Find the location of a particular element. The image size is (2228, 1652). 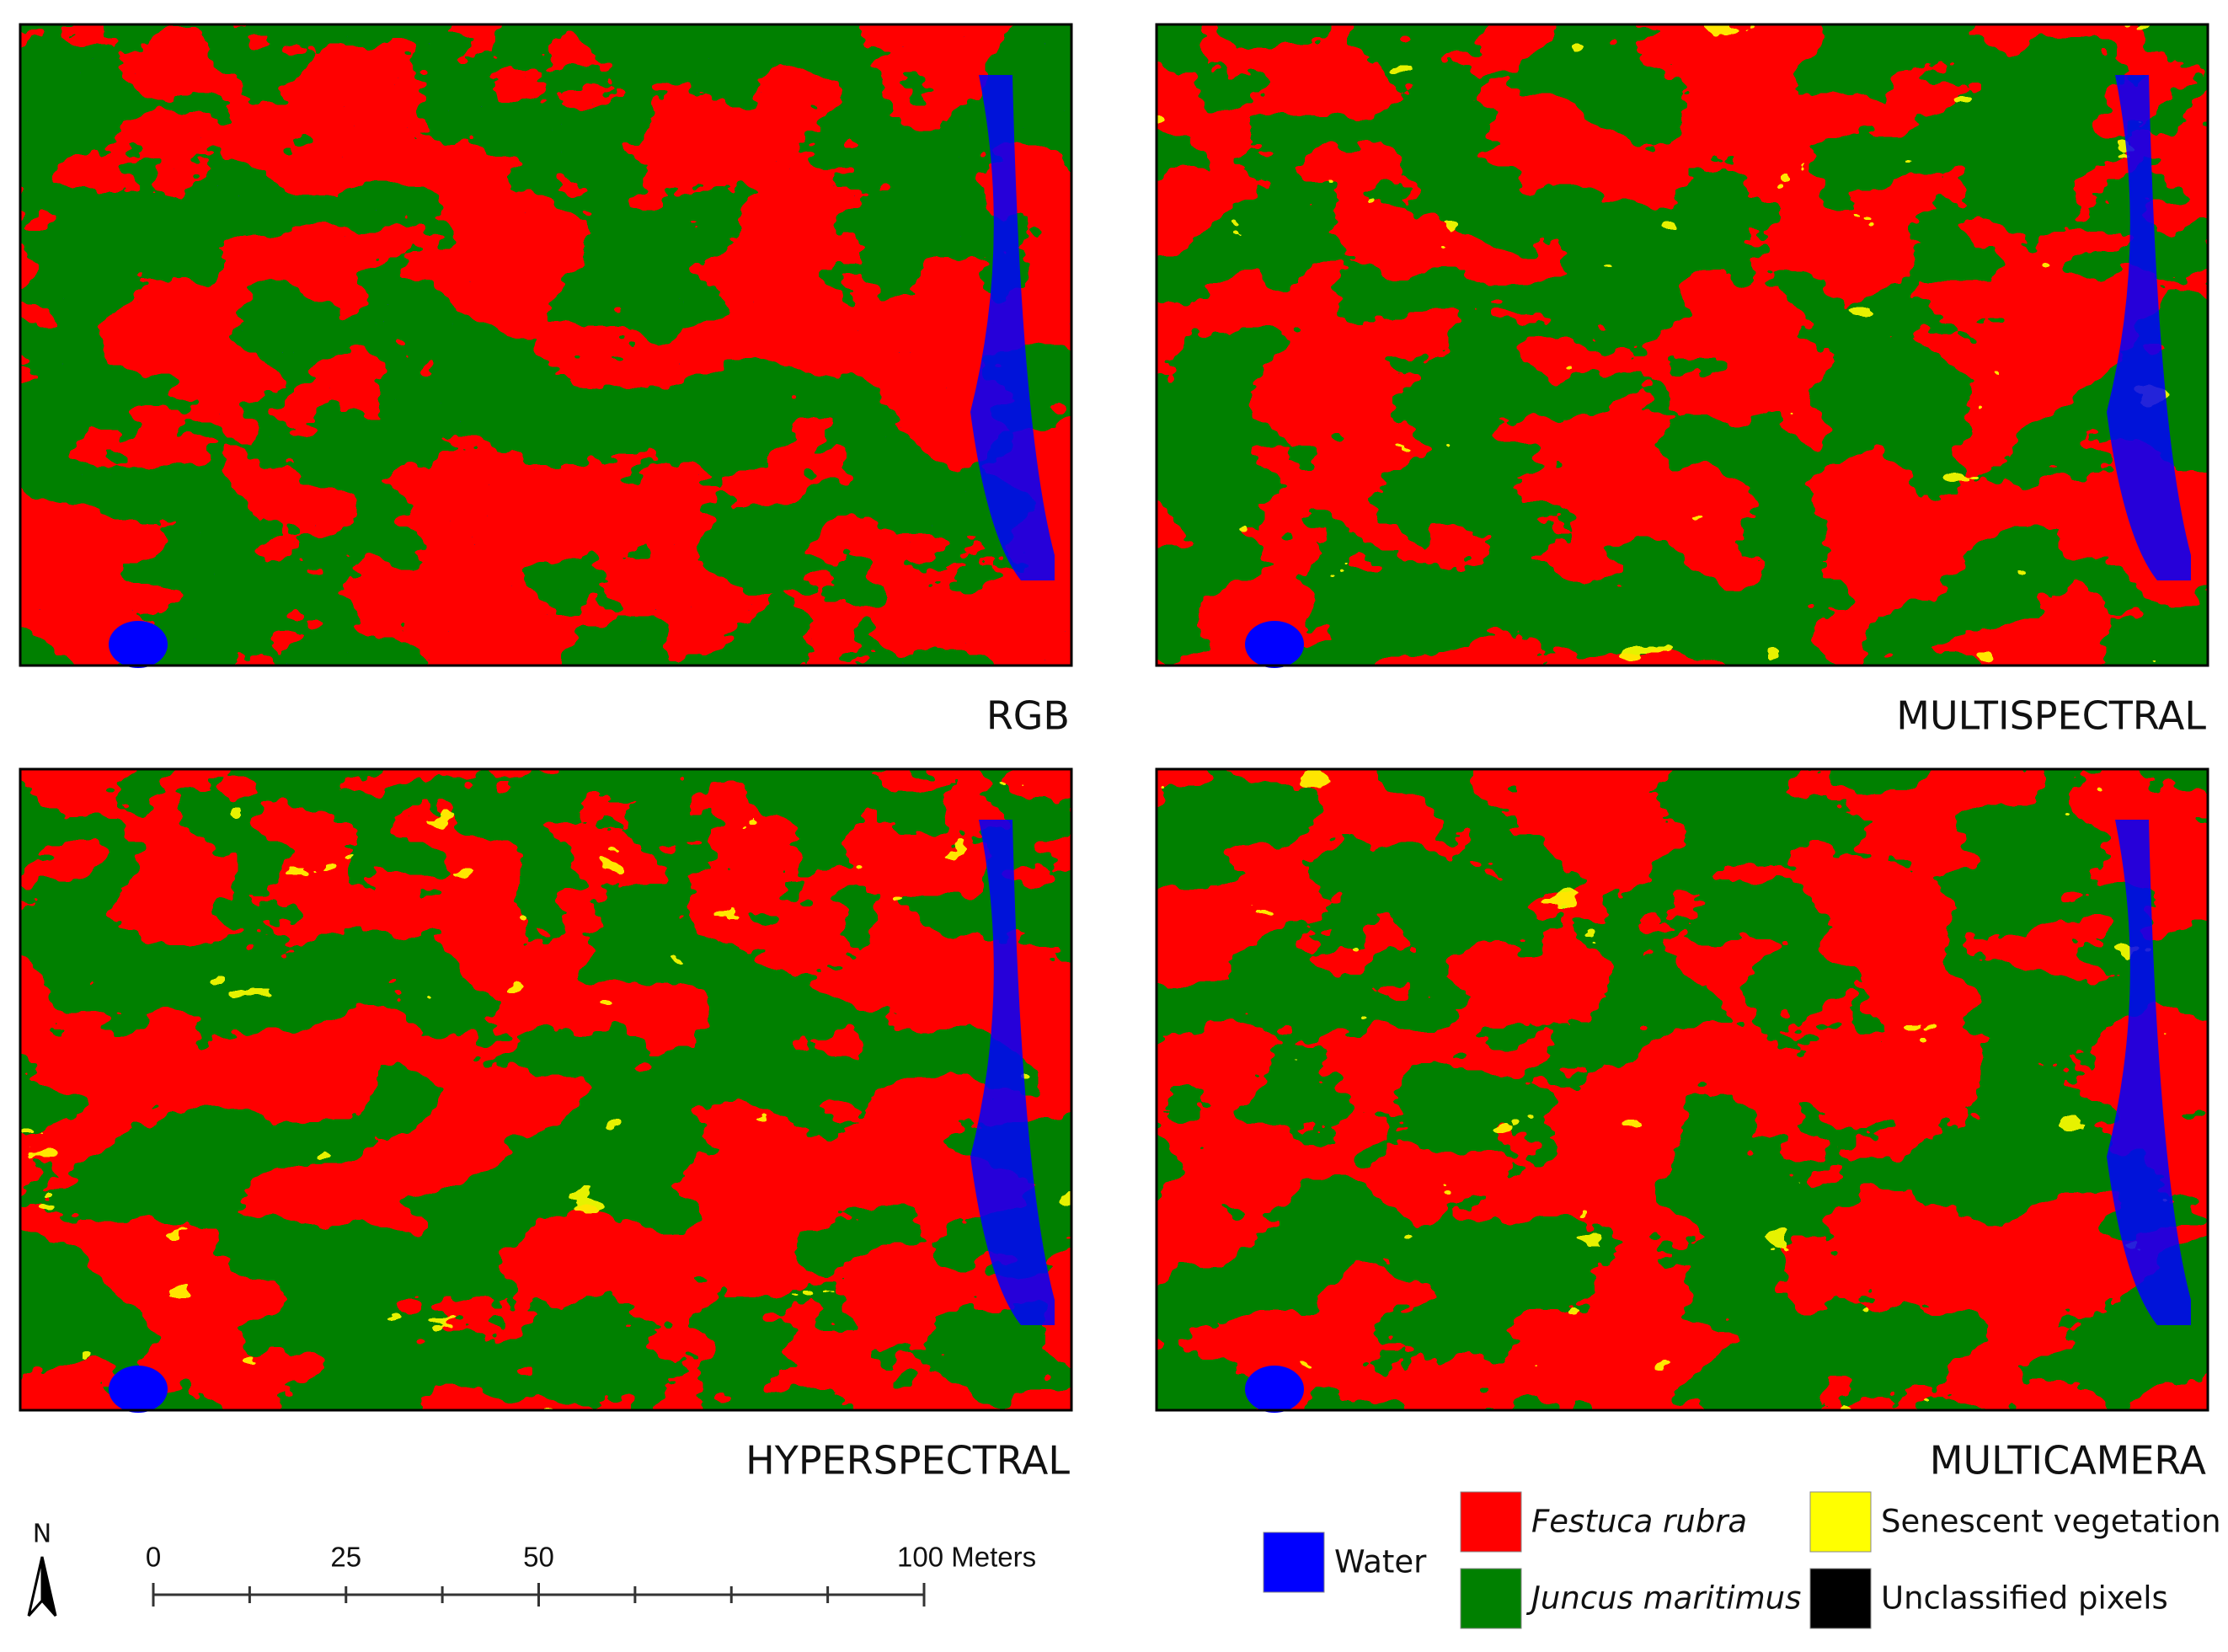

legend-label: Water is located at coordinates (1380, 1562).